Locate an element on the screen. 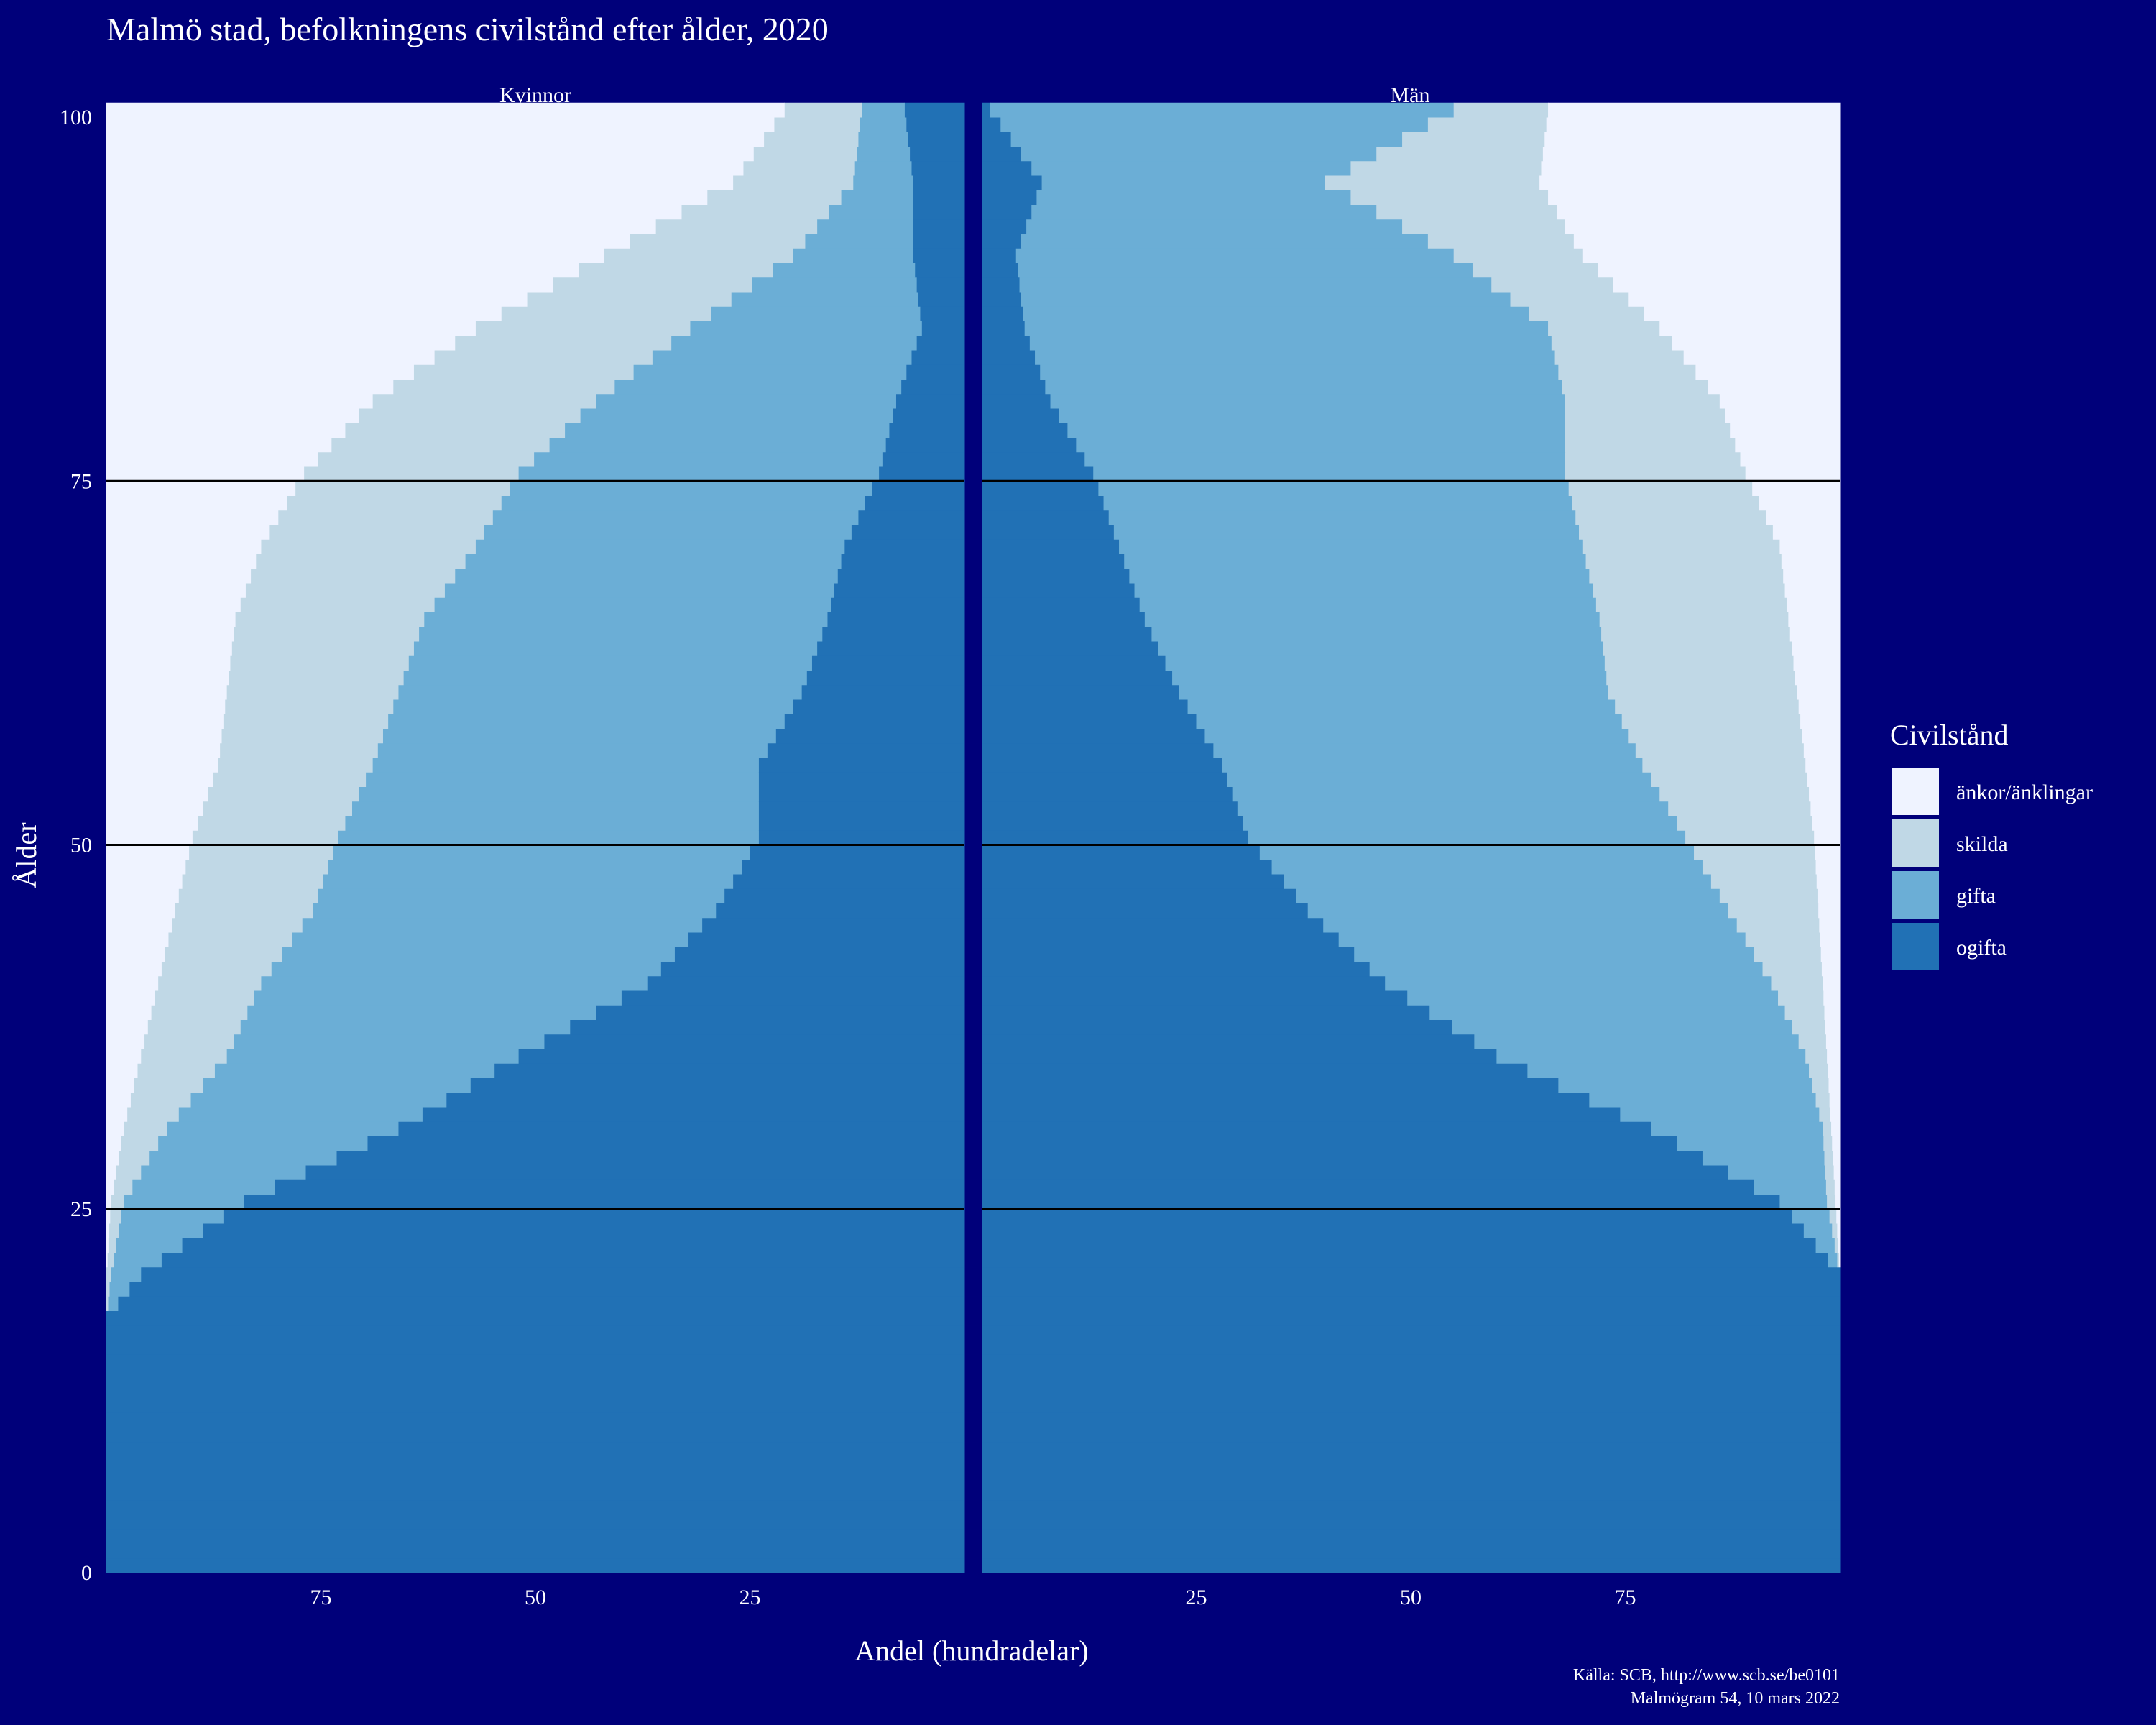 The width and height of the screenshot is (2156, 1725). bar-kvinnor-änkoränklingar-age-43 is located at coordinates (137, 939).